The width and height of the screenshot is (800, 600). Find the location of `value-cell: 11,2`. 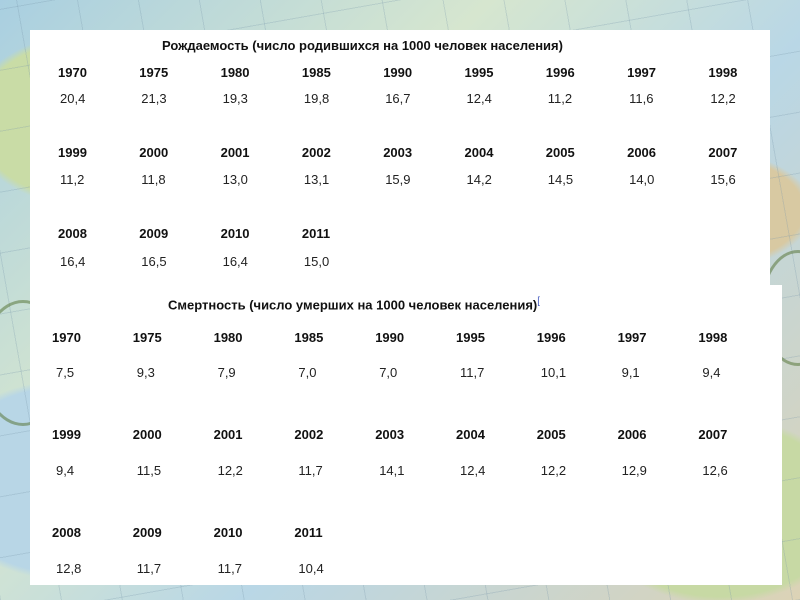

value-cell: 11,2 is located at coordinates (560, 98).